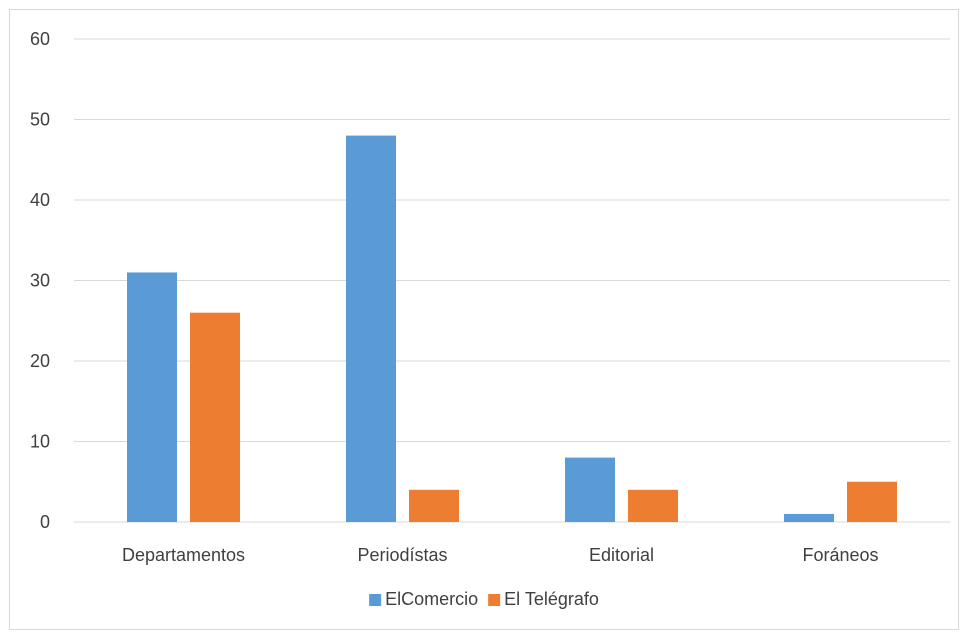 This screenshot has height=639, width=968. I want to click on x-tick-label: Editorial, so click(621, 555).